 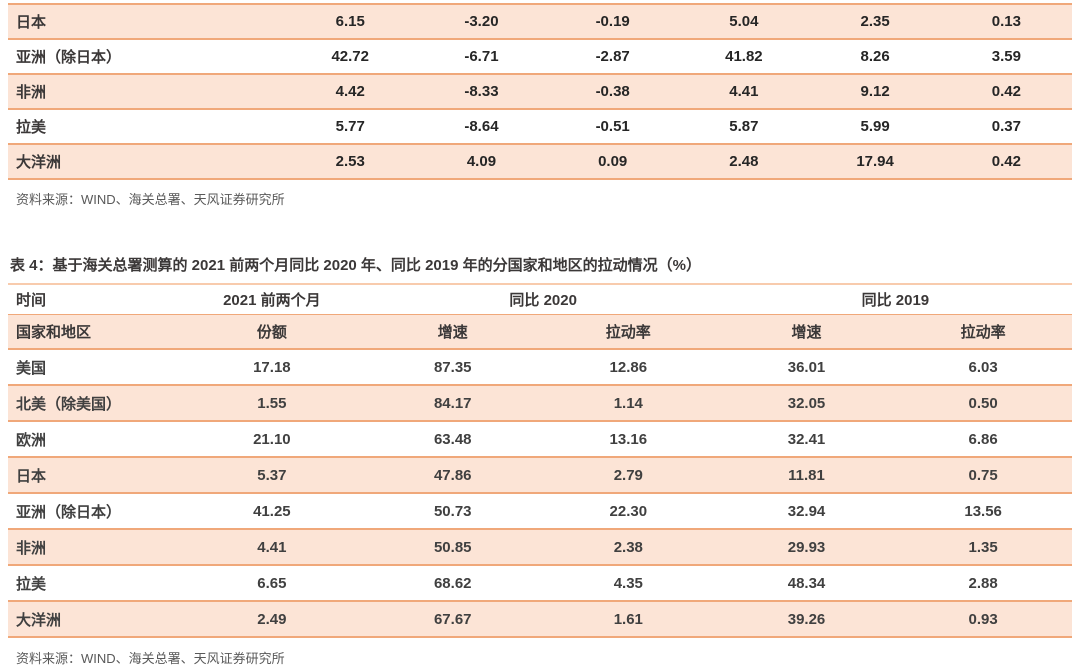 What do you see at coordinates (272, 619) in the screenshot?
I see `value-cell: 2.49` at bounding box center [272, 619].